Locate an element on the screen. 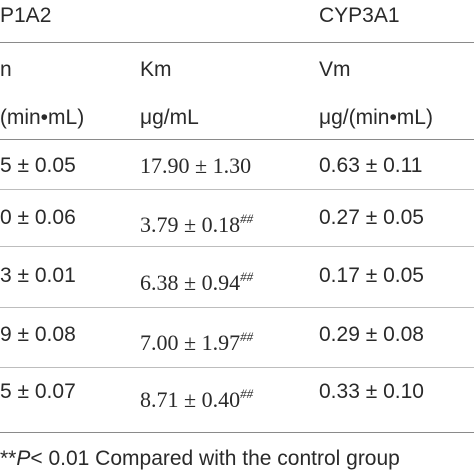 The height and width of the screenshot is (474, 474). cell-km: 17.90 ± 1.30 is located at coordinates (196, 165).